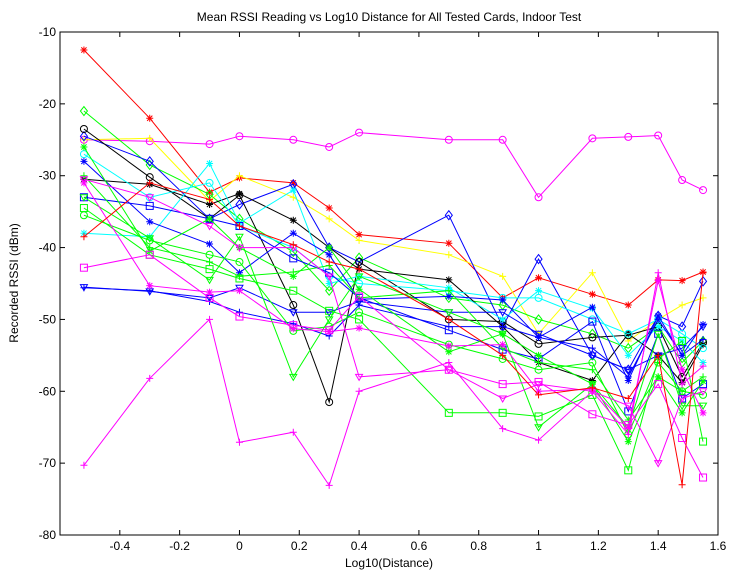 This screenshot has width=738, height=571. What do you see at coordinates (48, 104) in the screenshot?
I see `y-tick-label: -20` at bounding box center [48, 104].